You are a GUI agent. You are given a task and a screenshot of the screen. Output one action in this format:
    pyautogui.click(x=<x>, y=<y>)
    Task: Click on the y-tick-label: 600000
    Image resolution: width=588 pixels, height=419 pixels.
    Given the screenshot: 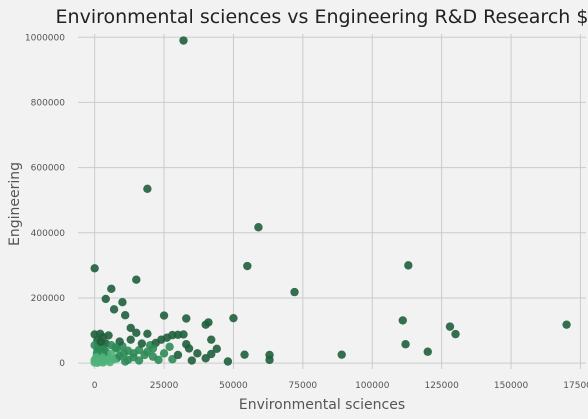 What is the action you would take?
    pyautogui.click(x=48, y=169)
    